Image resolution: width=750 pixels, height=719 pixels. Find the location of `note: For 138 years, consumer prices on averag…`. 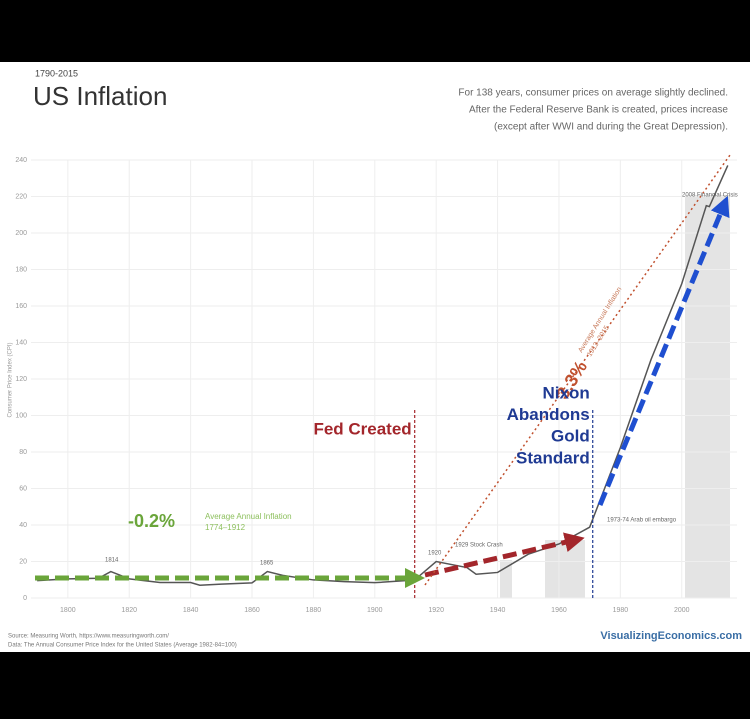

note: For 138 years, consumer prices on averag… is located at coordinates (593, 93).